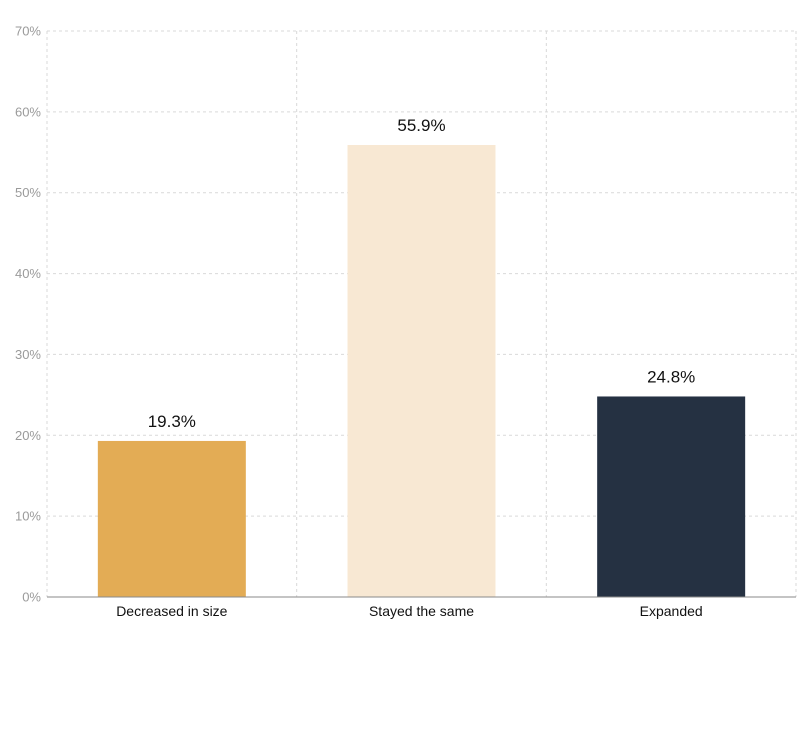  What do you see at coordinates (671, 376) in the screenshot?
I see `bar-value-label: 24.8%` at bounding box center [671, 376].